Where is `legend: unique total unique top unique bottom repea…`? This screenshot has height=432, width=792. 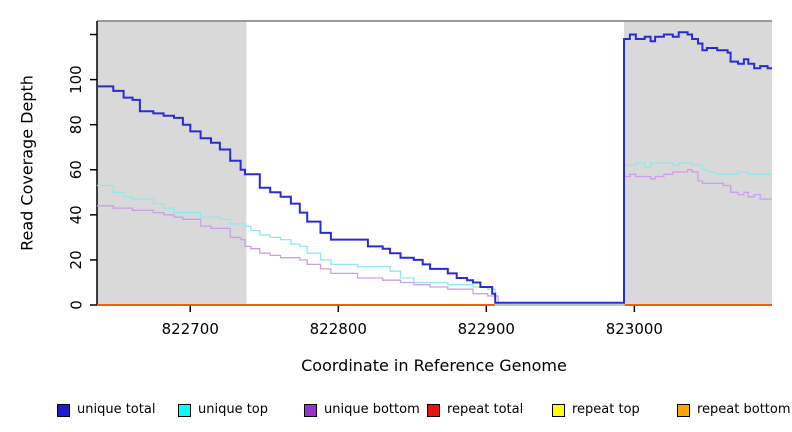
legend: unique total unique top unique bottom repea… is located at coordinates (396, 410).